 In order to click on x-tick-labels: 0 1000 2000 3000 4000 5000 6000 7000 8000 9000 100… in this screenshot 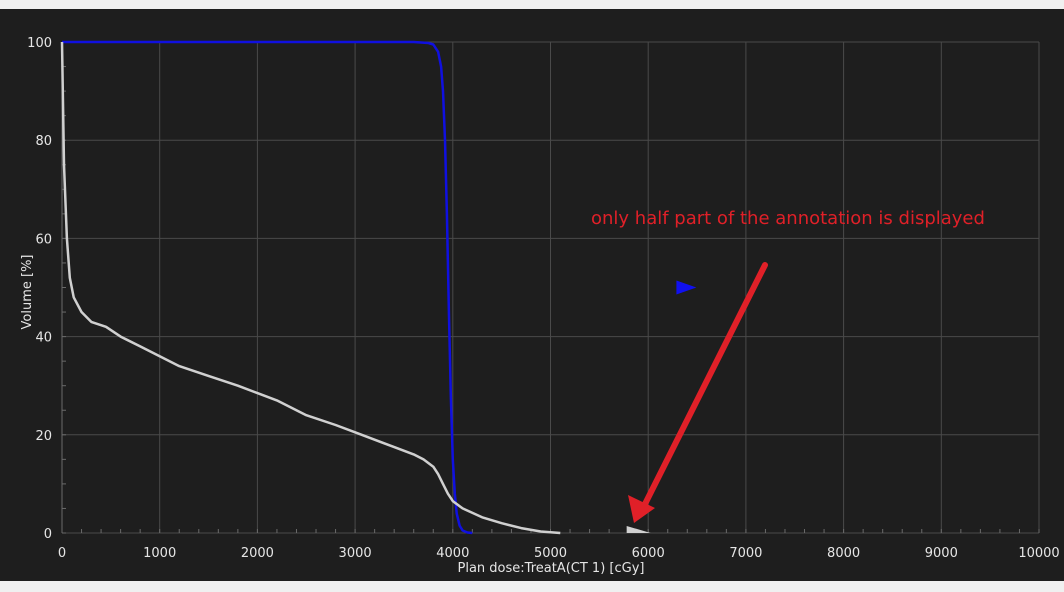, I will do `click(559, 553)`.